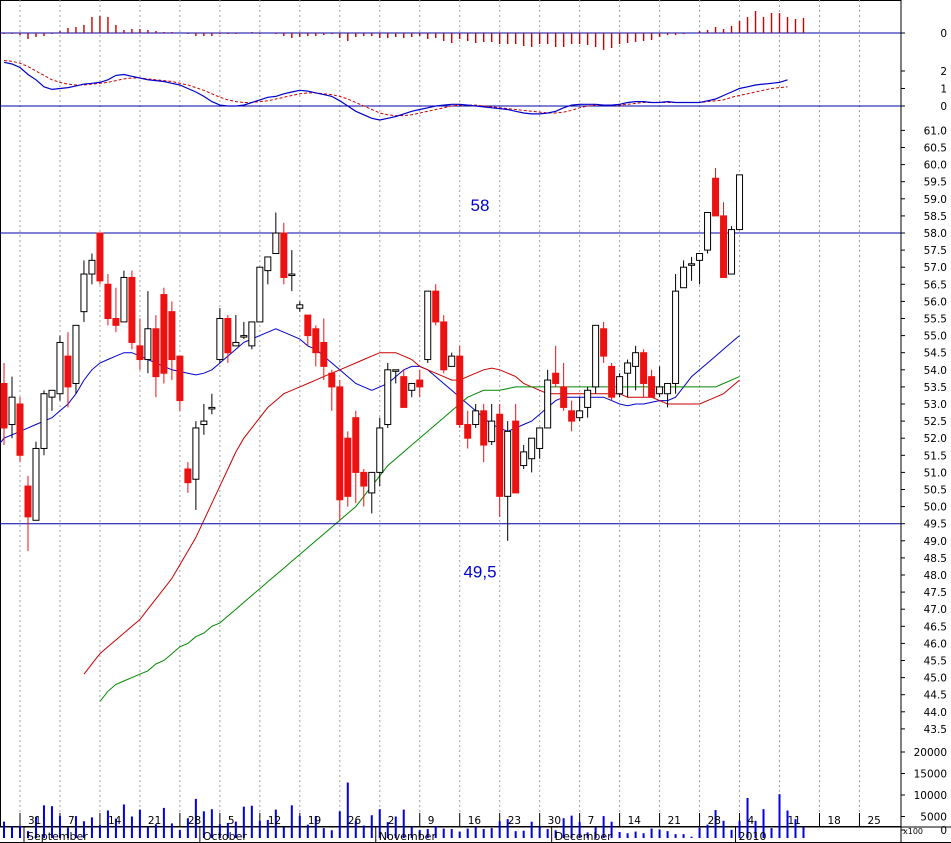 The height and width of the screenshot is (843, 951). What do you see at coordinates (404, 810) in the screenshot?
I see `volume-panel` at bounding box center [404, 810].